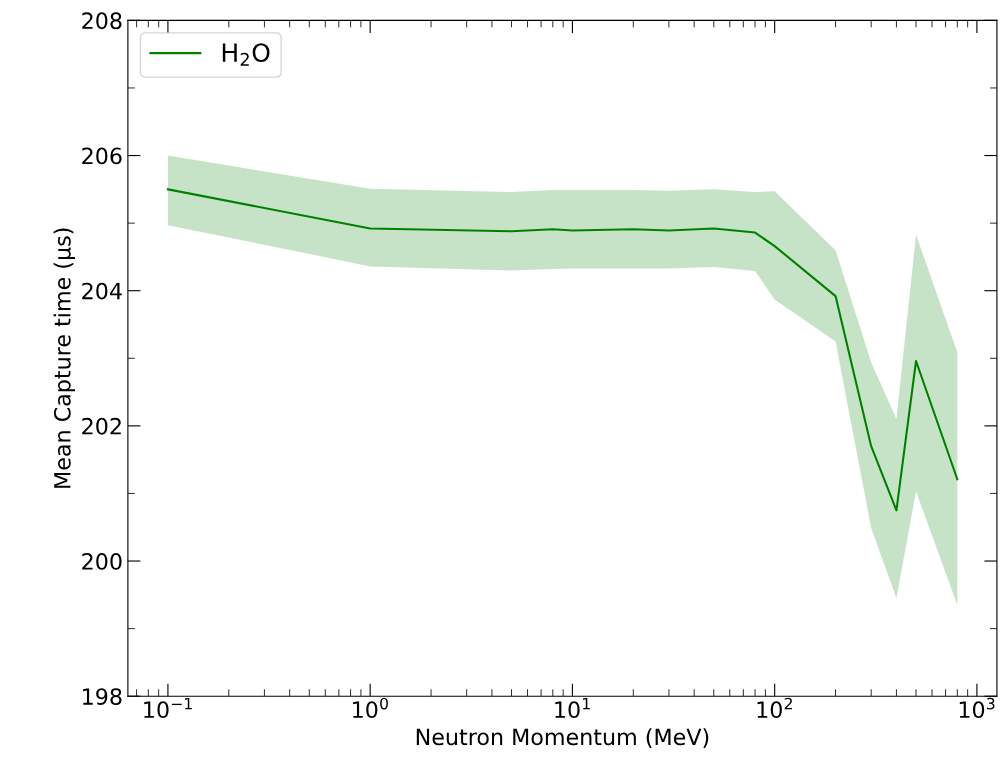 The width and height of the screenshot is (1007, 784). I want to click on x-tick-label: 10$^{1}$, so click(572, 708).